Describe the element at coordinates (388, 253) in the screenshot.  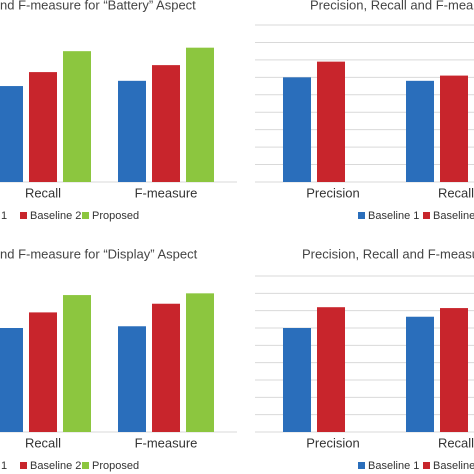
I see `chart-title: Precision, Recall and F-measu` at that location.